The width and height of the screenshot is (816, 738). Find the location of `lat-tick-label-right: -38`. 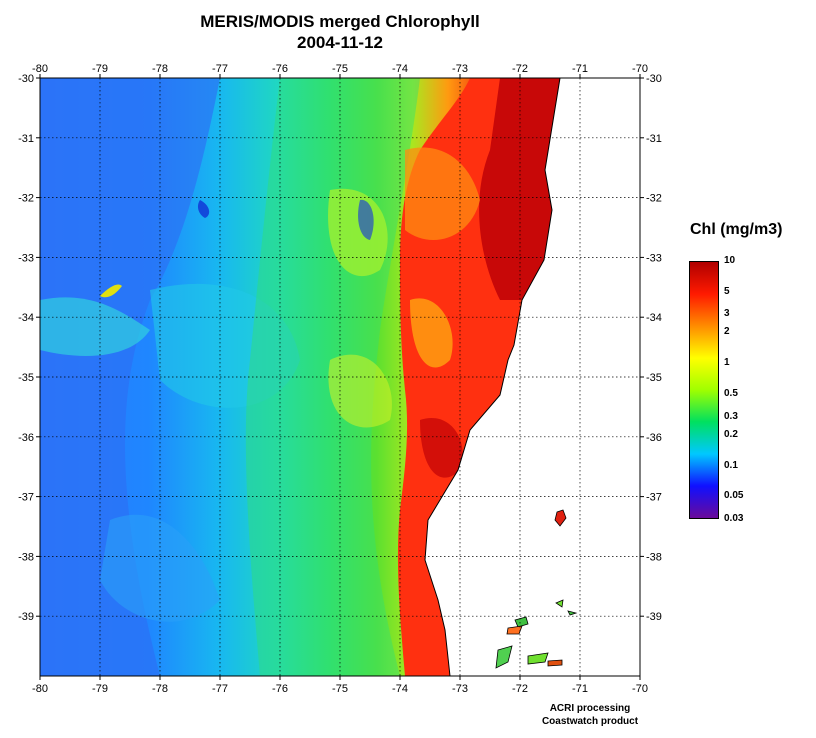

lat-tick-label-right: -38 is located at coordinates (654, 557).